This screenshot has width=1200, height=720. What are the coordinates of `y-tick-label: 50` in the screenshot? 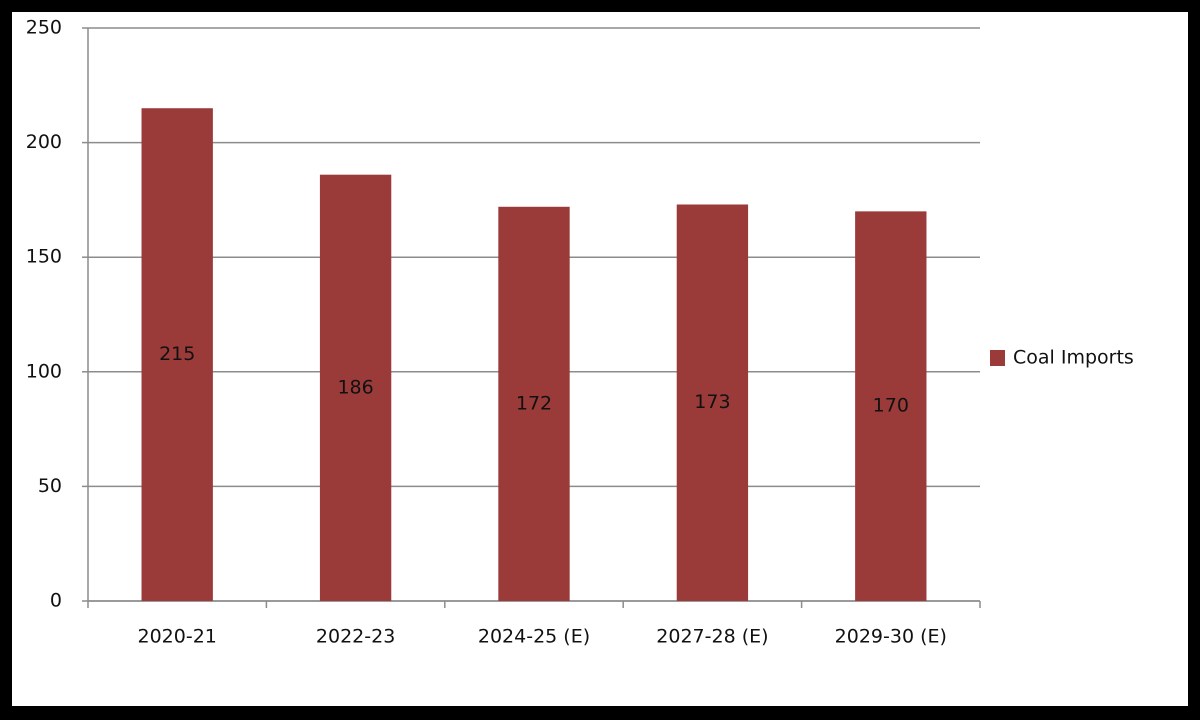 It's located at (50, 486).